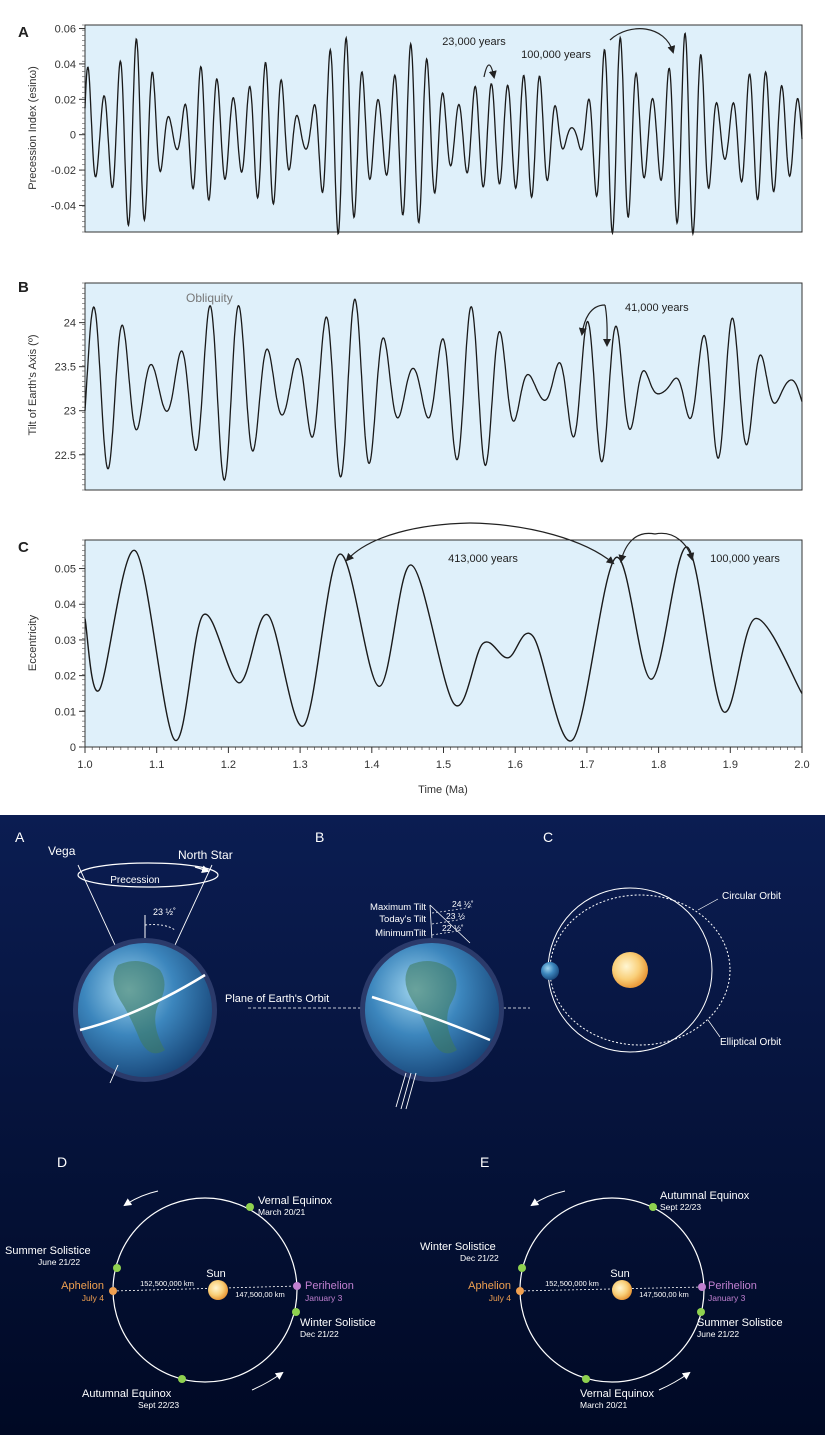 This screenshot has height=1440, width=825. Describe the element at coordinates (548, 837) in the screenshot. I see `diagram-label-c: C` at that location.